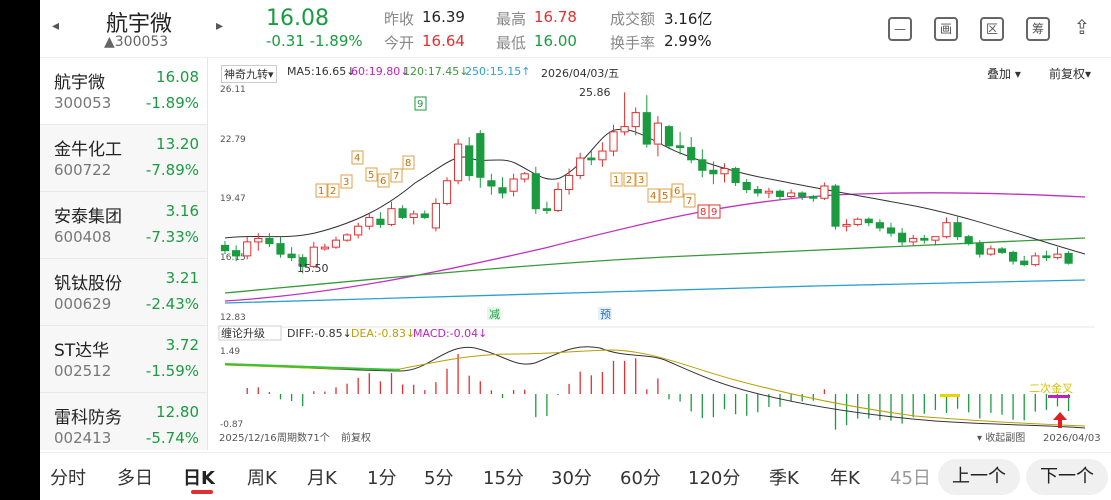 The width and height of the screenshot is (1111, 500). Describe the element at coordinates (946, 29) in the screenshot. I see `board-icon: 画` at that location.